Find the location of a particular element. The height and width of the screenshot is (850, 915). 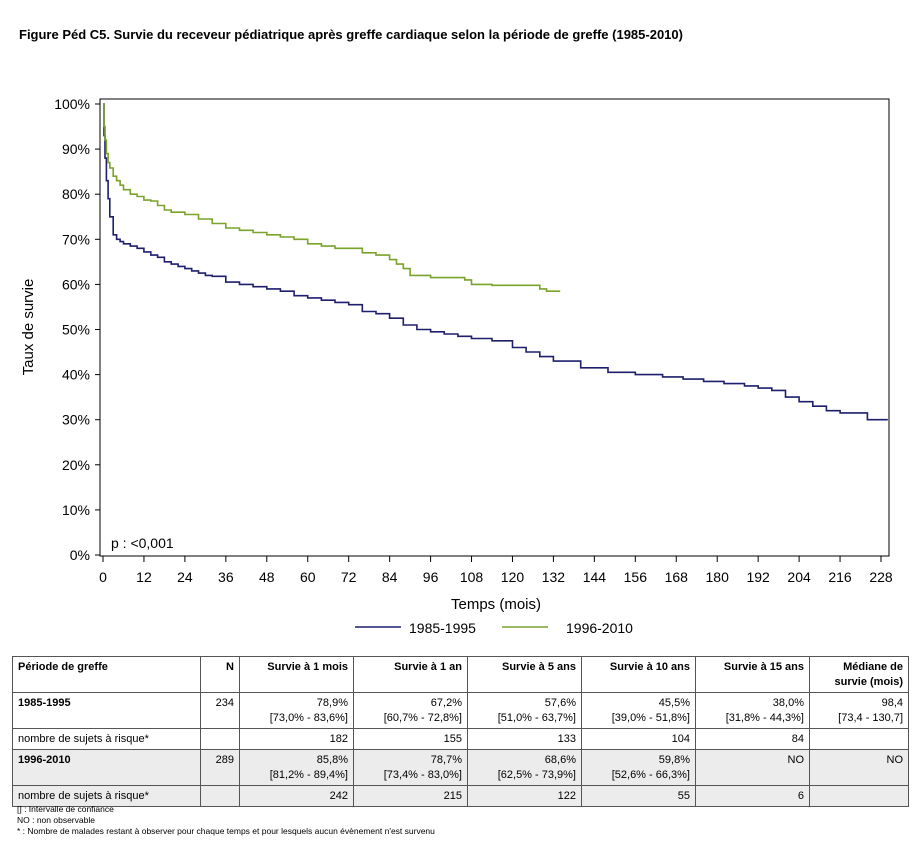

y-tick-label: 90% is located at coordinates (76, 149).